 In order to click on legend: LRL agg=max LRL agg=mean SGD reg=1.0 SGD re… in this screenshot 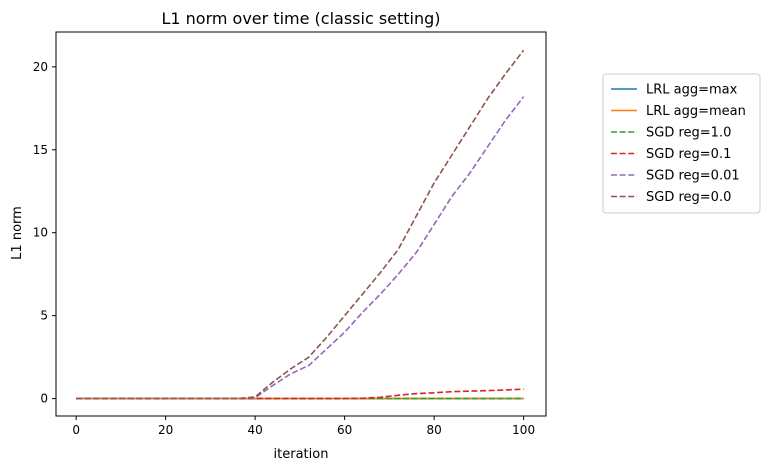, I will do `click(681, 143)`.